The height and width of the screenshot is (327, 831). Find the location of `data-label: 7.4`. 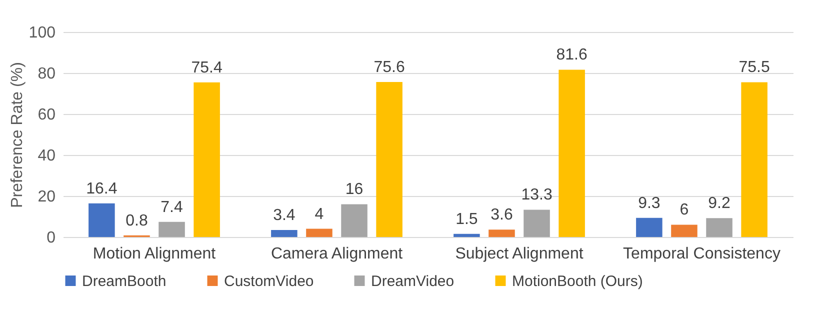

data-label: 7.4 is located at coordinates (171, 207).